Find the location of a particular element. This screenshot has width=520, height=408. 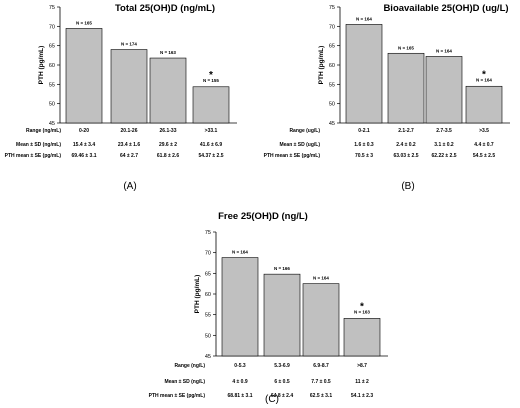

table-cell: 23.4 ± 1.6 is located at coordinates (129, 145).